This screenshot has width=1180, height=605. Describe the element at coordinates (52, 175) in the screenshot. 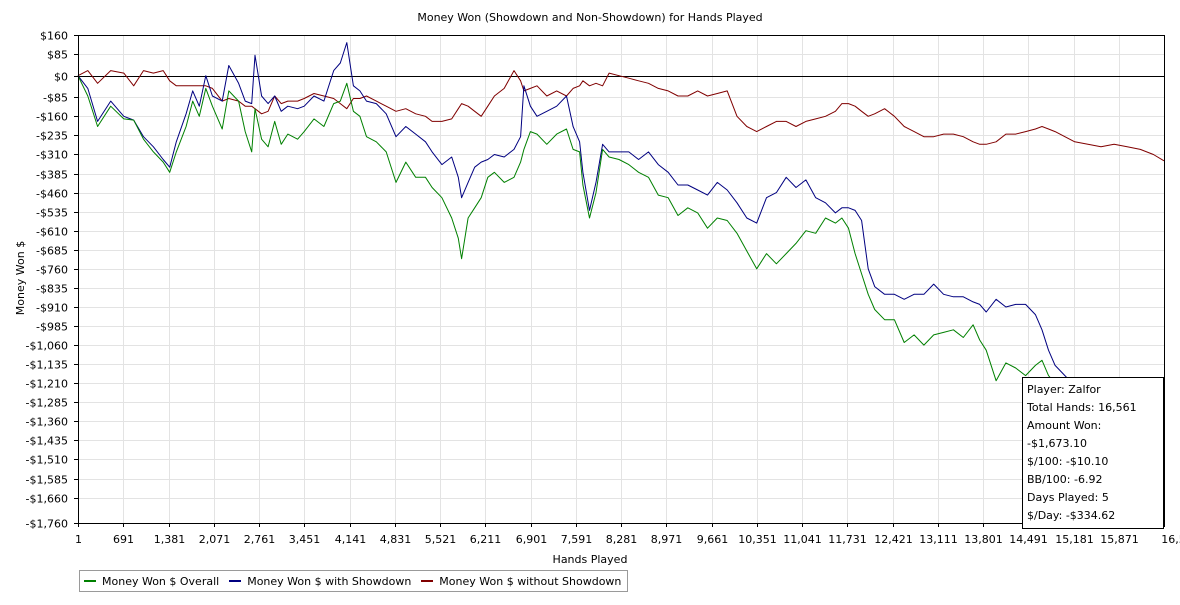

I see `y-tick-label: -$385` at that location.